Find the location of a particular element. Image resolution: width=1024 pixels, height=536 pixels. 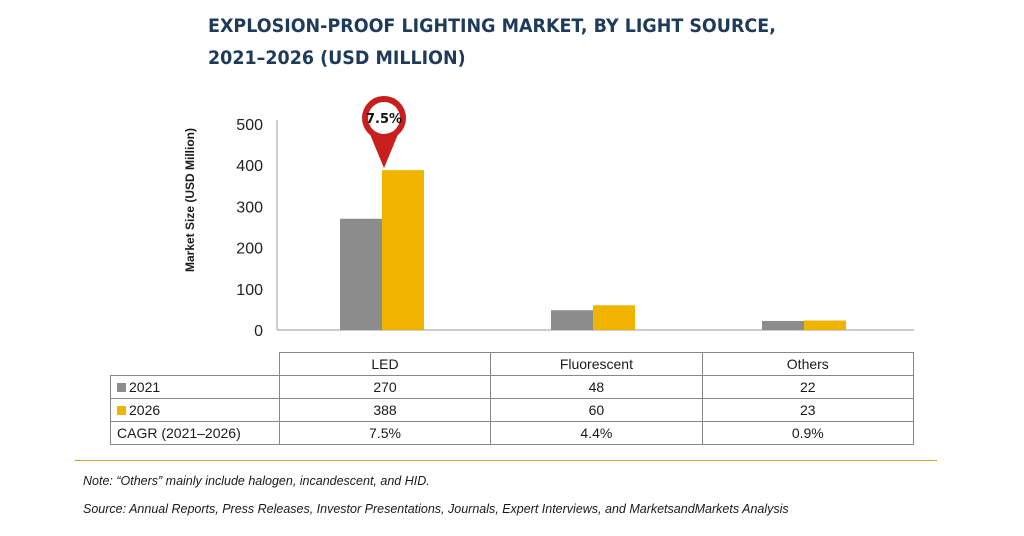

divider-rule is located at coordinates (506, 460).